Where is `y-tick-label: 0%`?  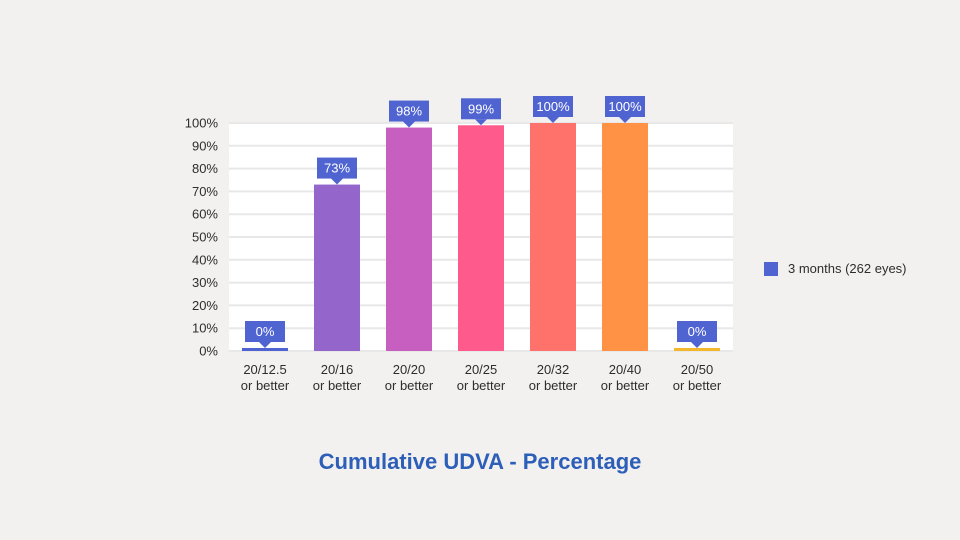
y-tick-label: 0% is located at coordinates (208, 351).